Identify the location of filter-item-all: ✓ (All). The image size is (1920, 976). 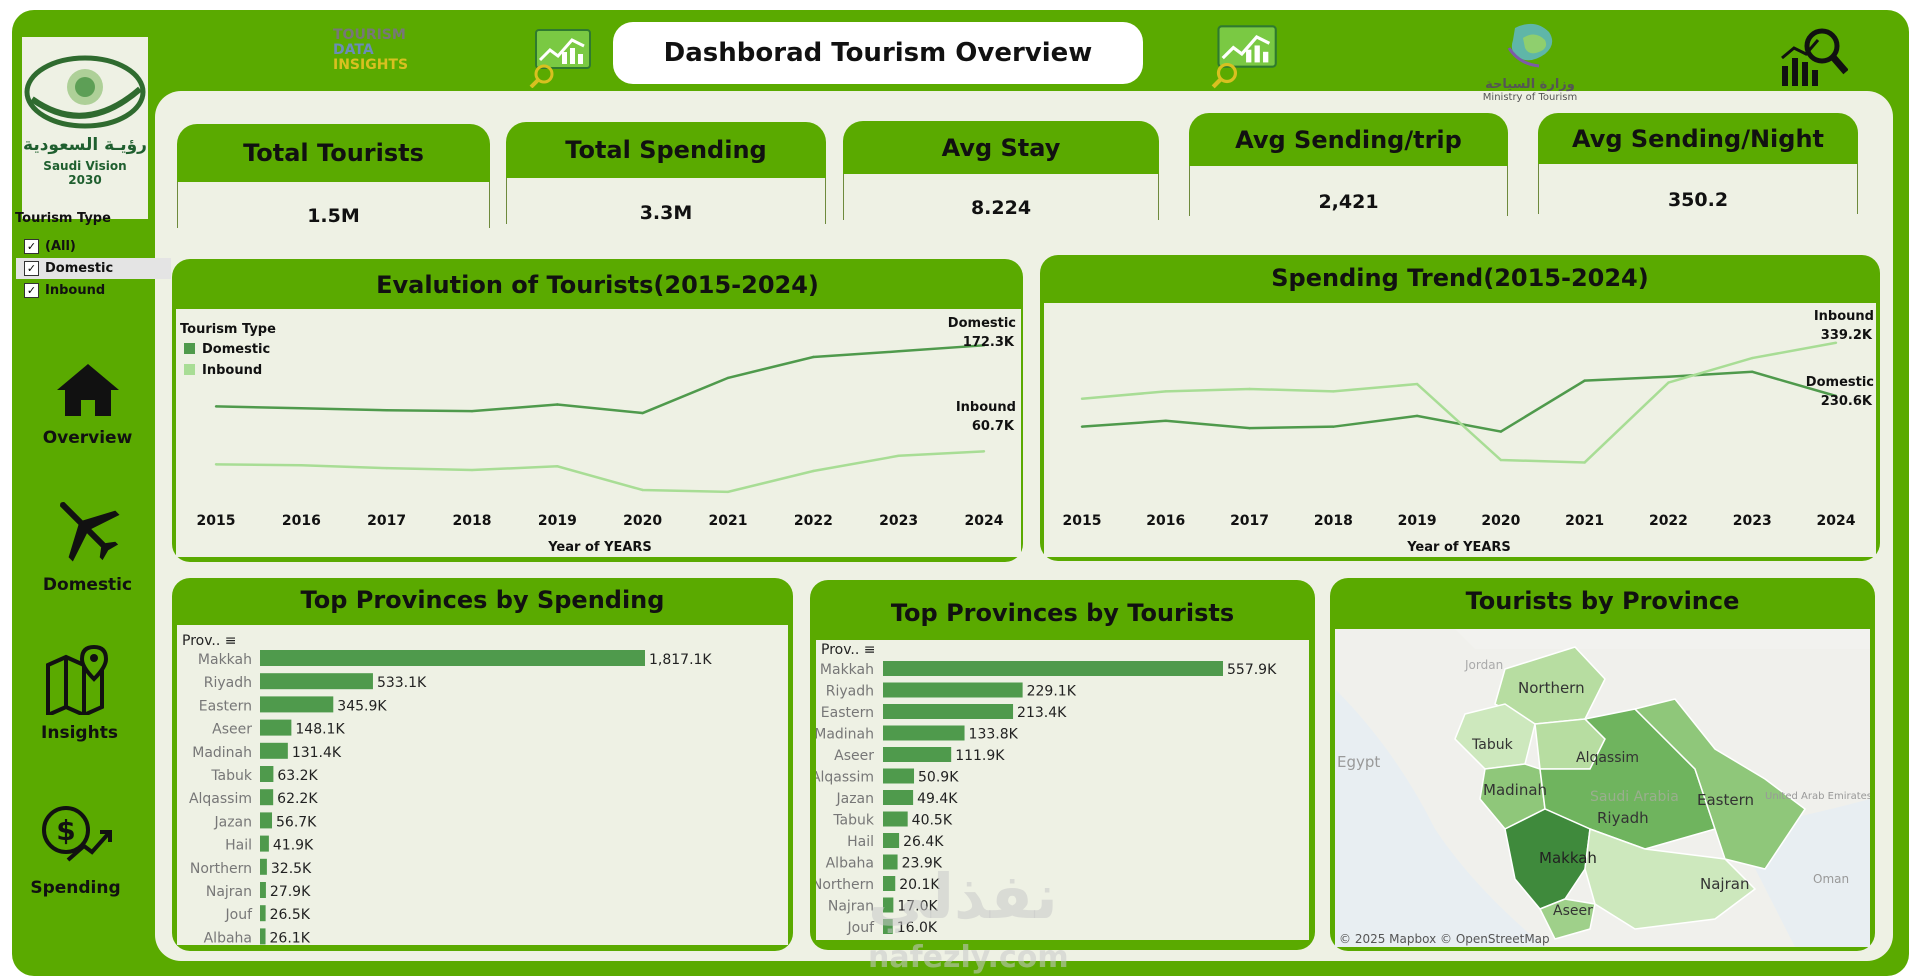
(93, 246).